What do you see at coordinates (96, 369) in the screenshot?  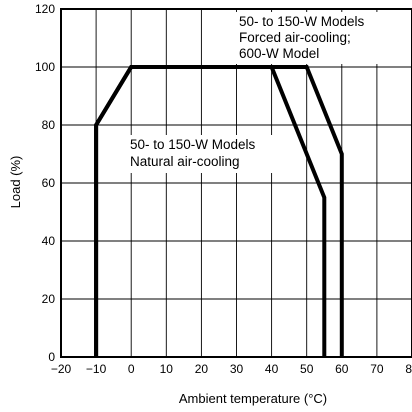 I see `x-tick-label: −10` at bounding box center [96, 369].